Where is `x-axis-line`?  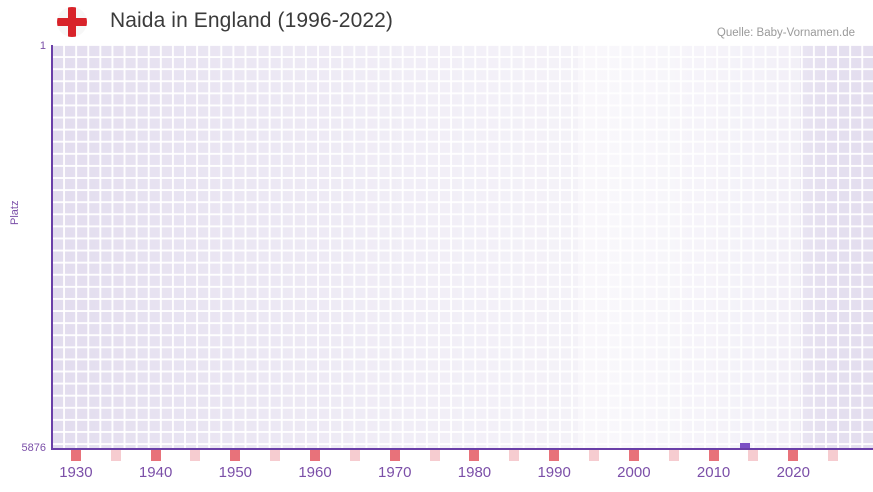
x-axis-line is located at coordinates (462, 449).